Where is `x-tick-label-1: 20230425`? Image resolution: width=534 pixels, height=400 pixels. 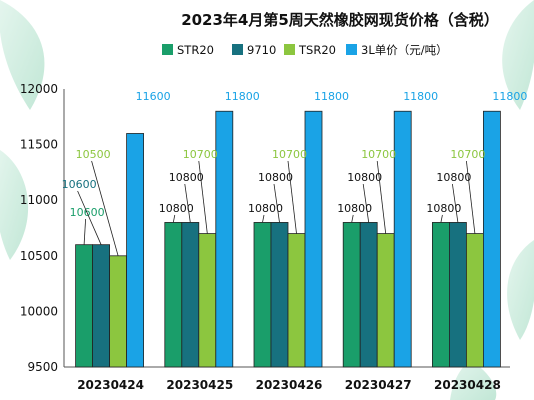
x-tick-label-1: 20230425 is located at coordinates (199, 385).